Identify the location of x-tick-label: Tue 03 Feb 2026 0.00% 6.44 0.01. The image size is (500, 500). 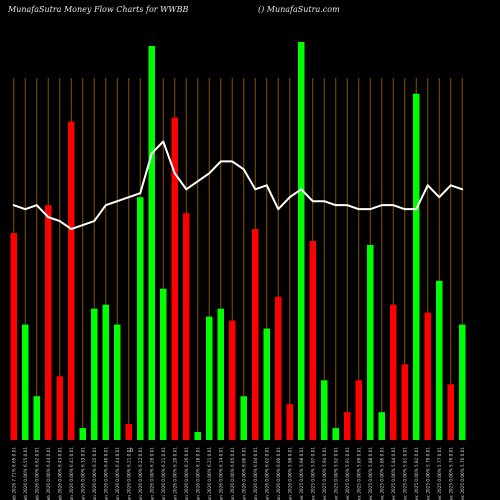
(48, 473).